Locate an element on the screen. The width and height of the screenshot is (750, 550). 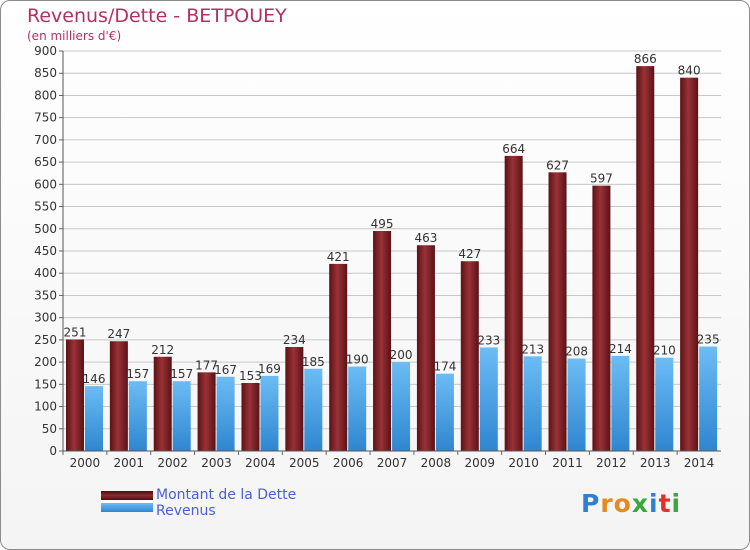
data-label-revenus: 235 is located at coordinates (708, 340).